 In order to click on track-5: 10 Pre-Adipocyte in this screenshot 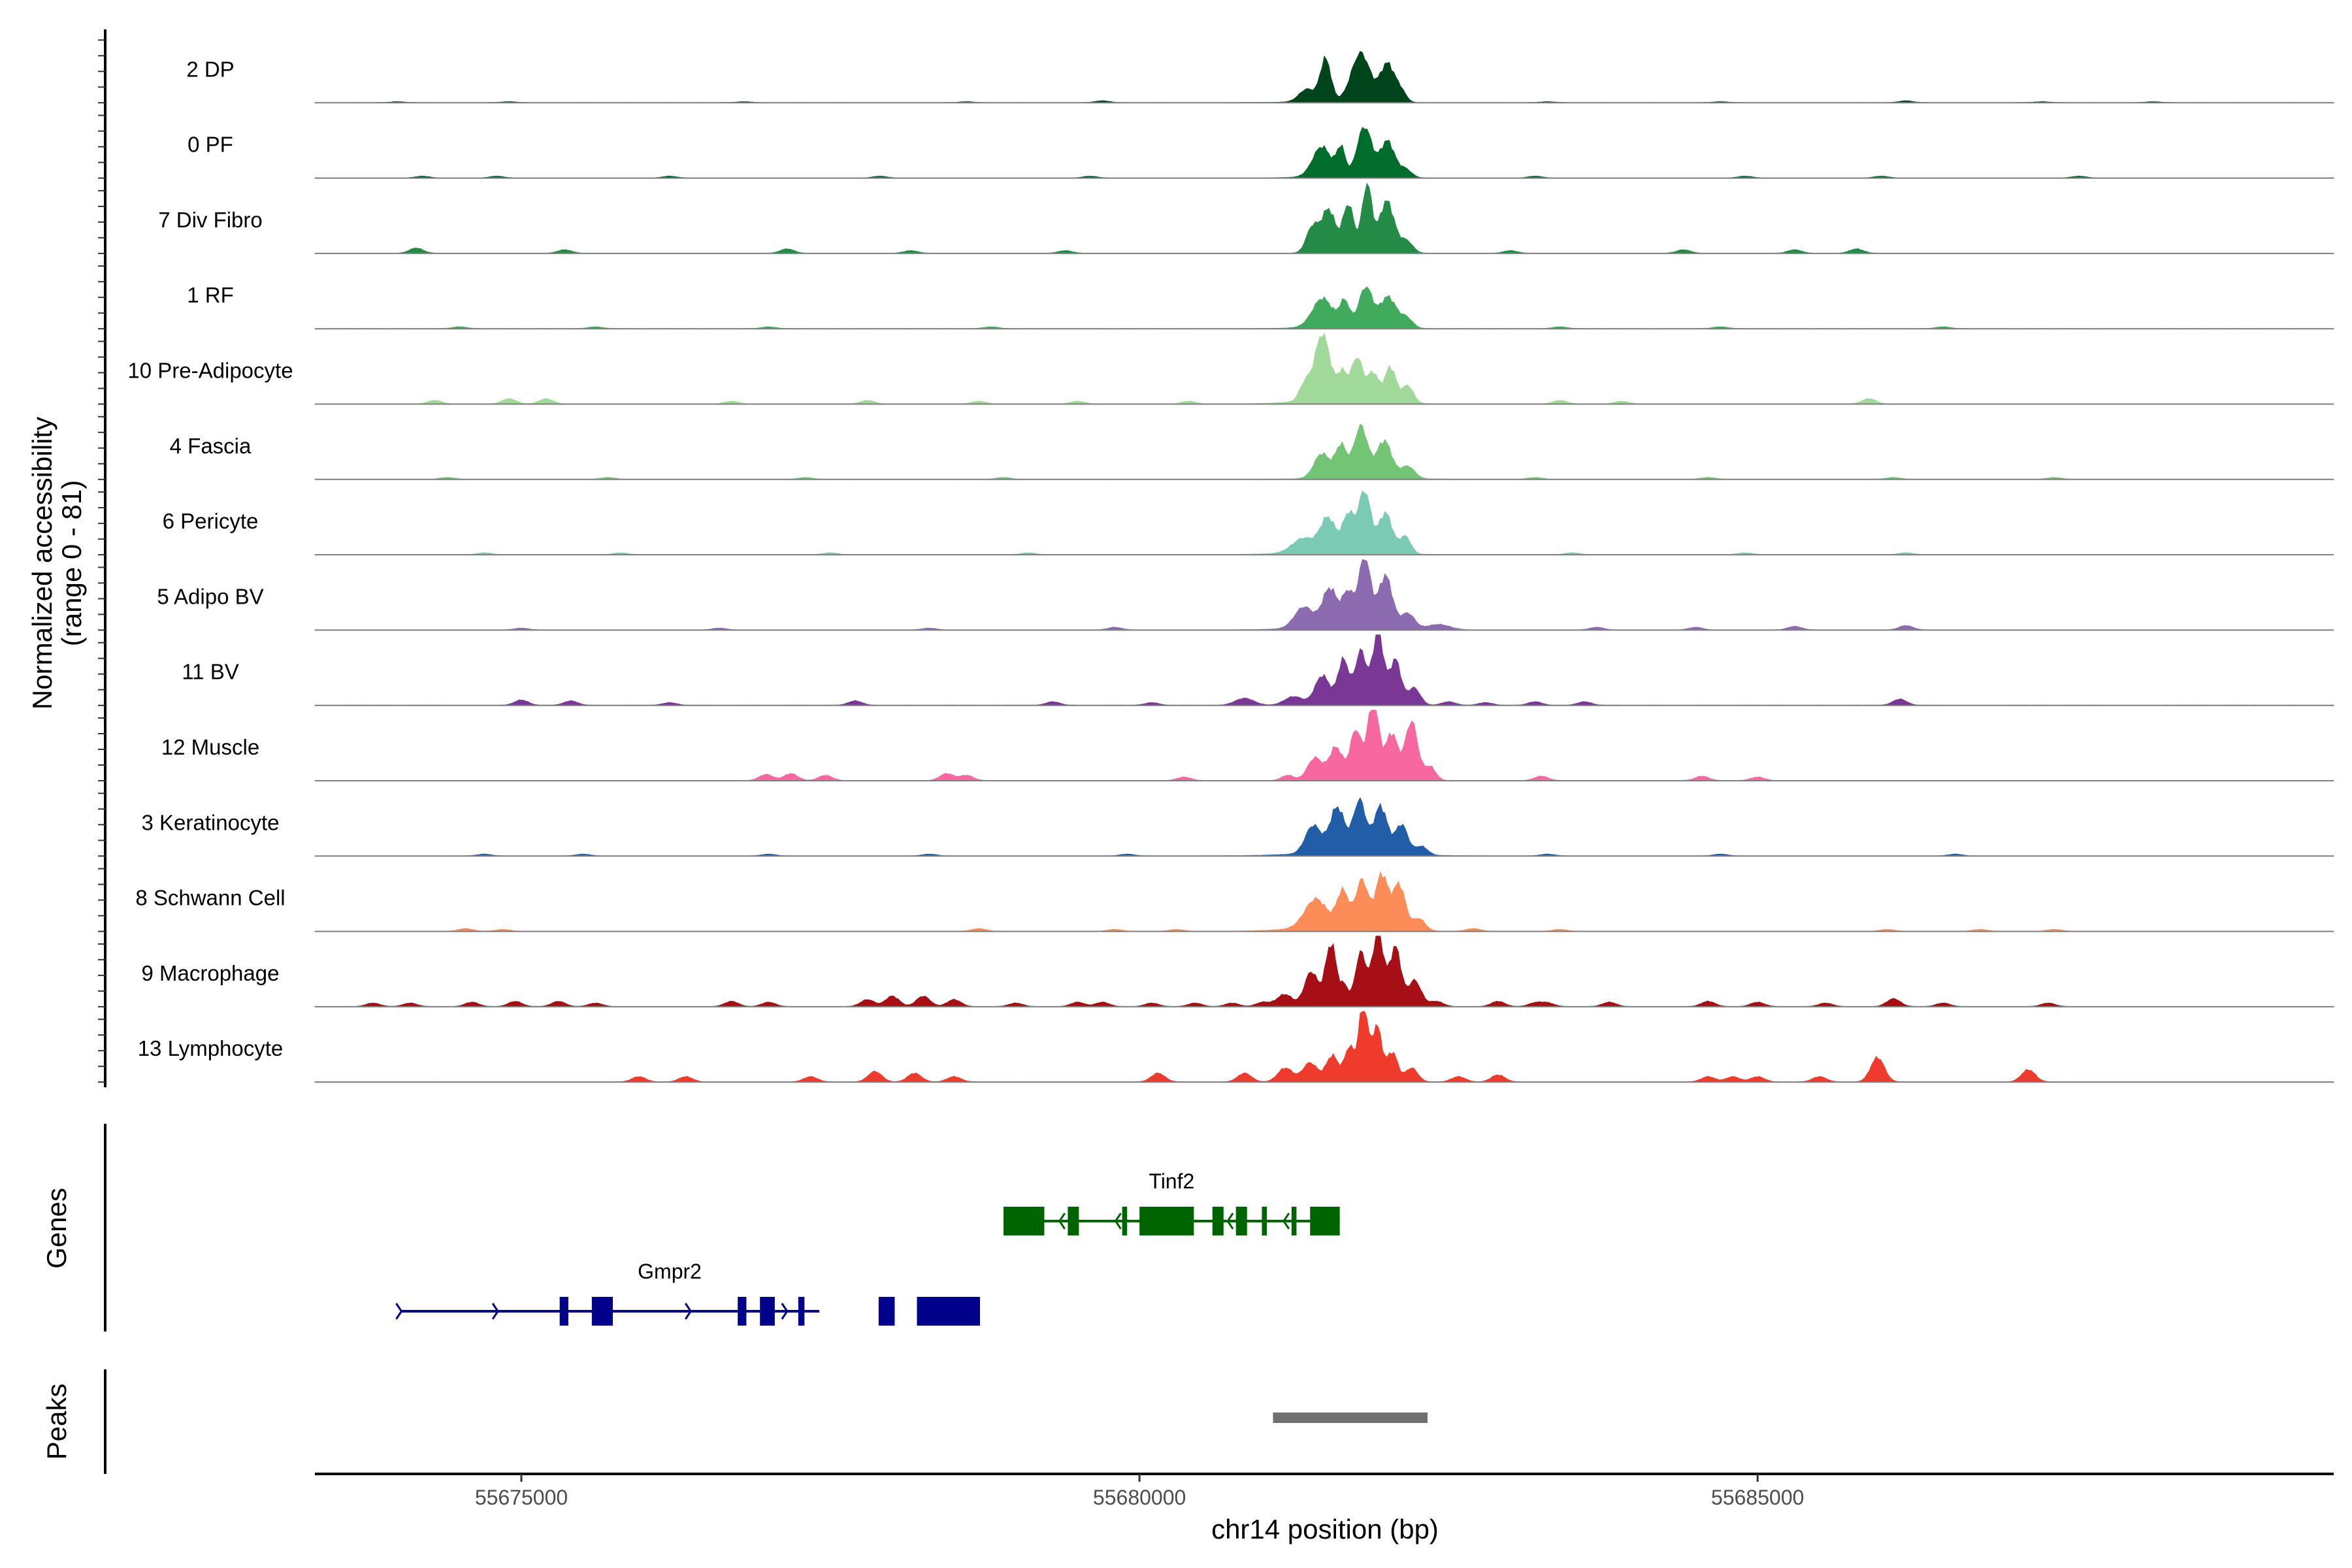, I will do `click(1230, 369)`.